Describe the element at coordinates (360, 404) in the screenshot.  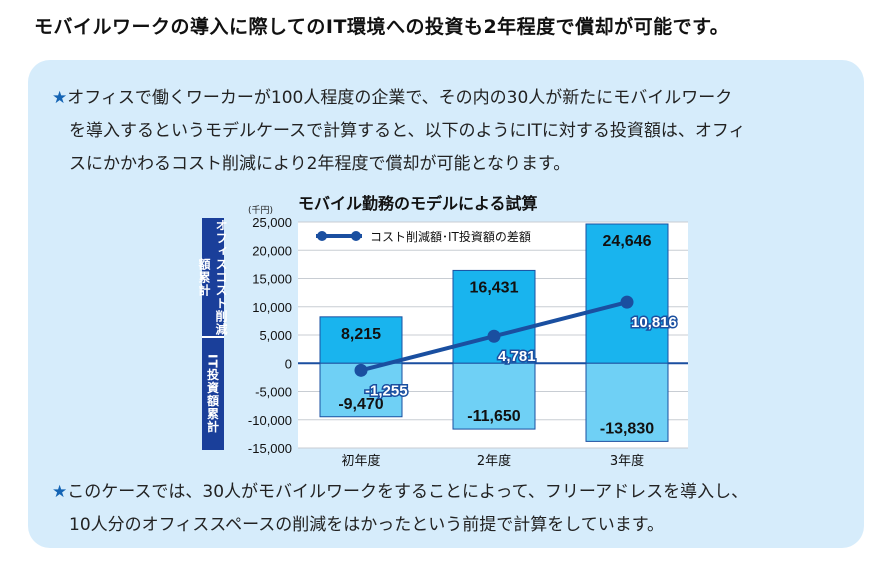
I see `bar-value-label: -9,470` at that location.